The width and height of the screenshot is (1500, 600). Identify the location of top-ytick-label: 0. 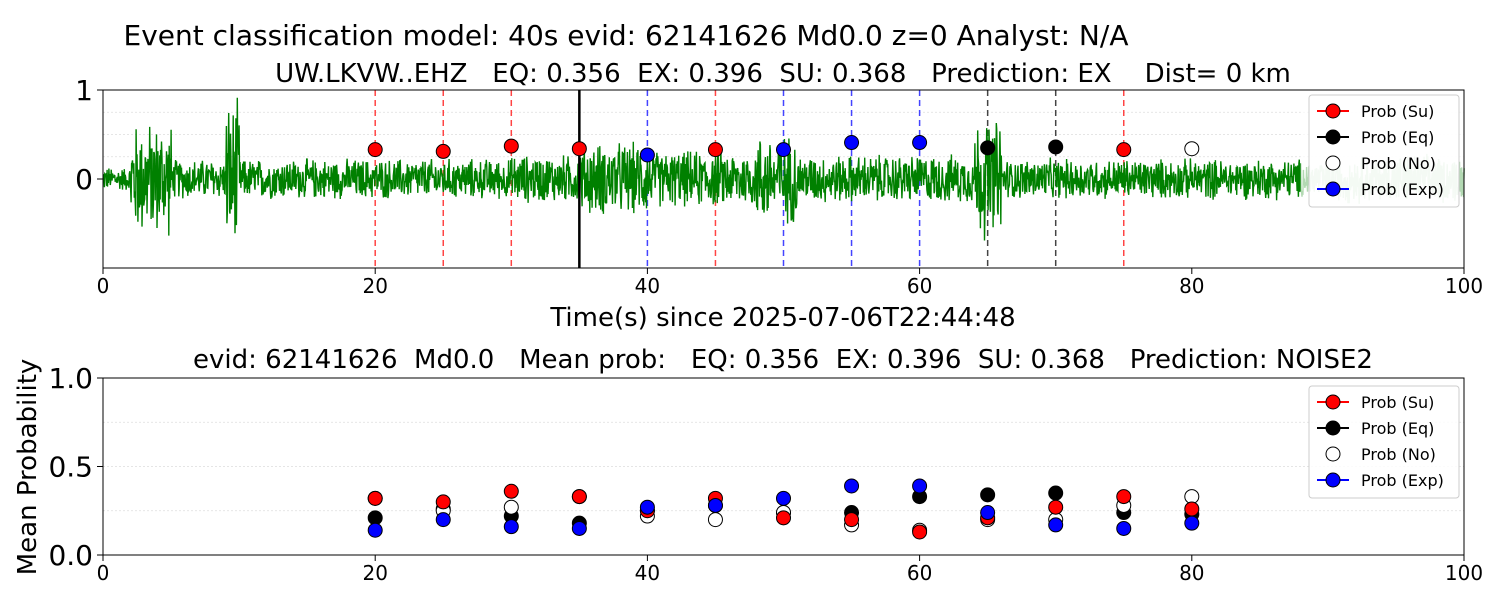
(84, 179).